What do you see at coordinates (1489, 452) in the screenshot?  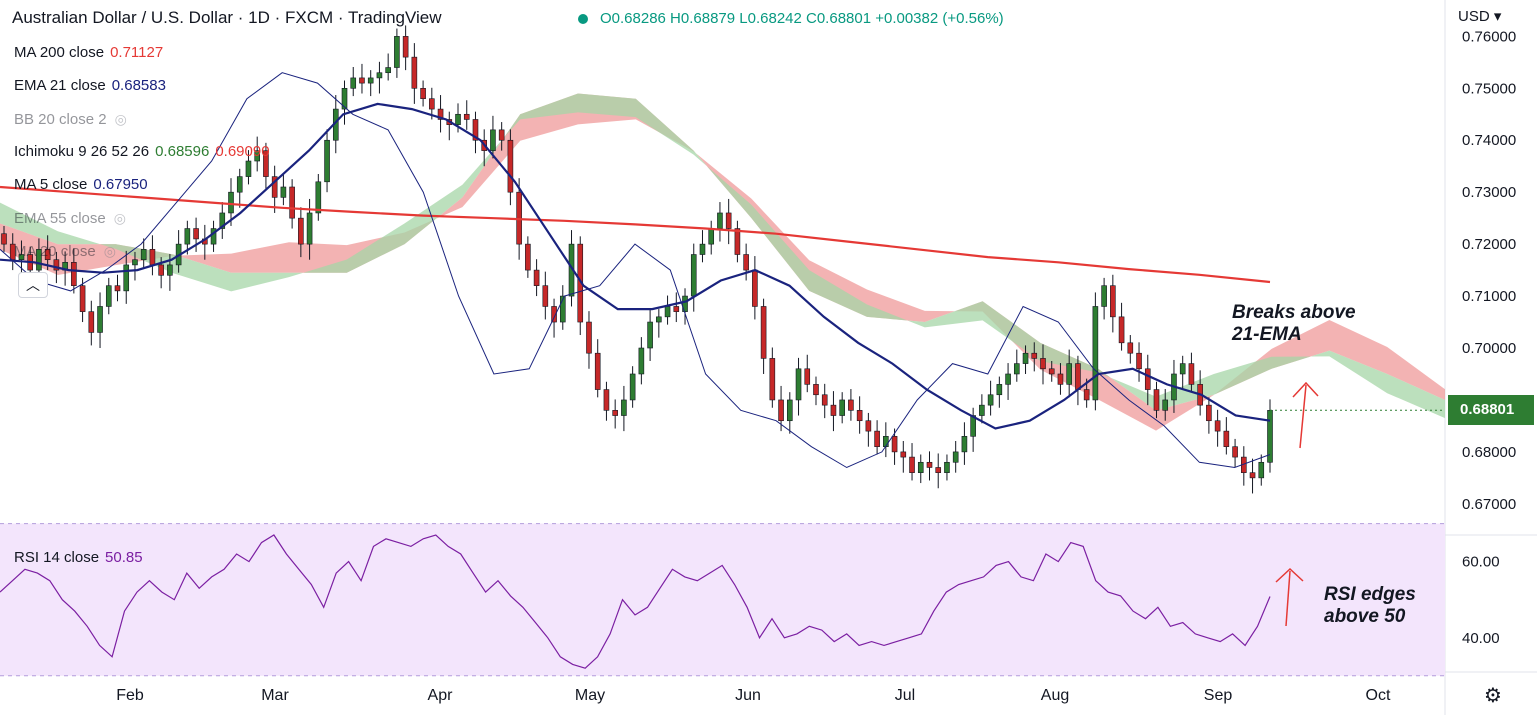 I see `price-tick-label: 0.68000` at bounding box center [1489, 452].